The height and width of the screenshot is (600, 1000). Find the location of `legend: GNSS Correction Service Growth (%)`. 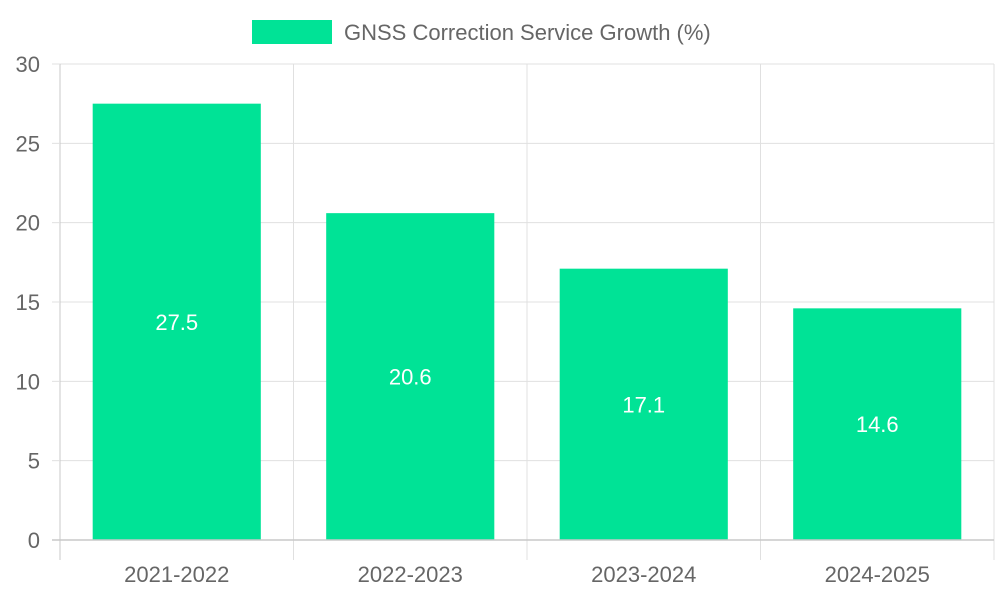

legend: GNSS Correction Service Growth (%) is located at coordinates (481, 32).